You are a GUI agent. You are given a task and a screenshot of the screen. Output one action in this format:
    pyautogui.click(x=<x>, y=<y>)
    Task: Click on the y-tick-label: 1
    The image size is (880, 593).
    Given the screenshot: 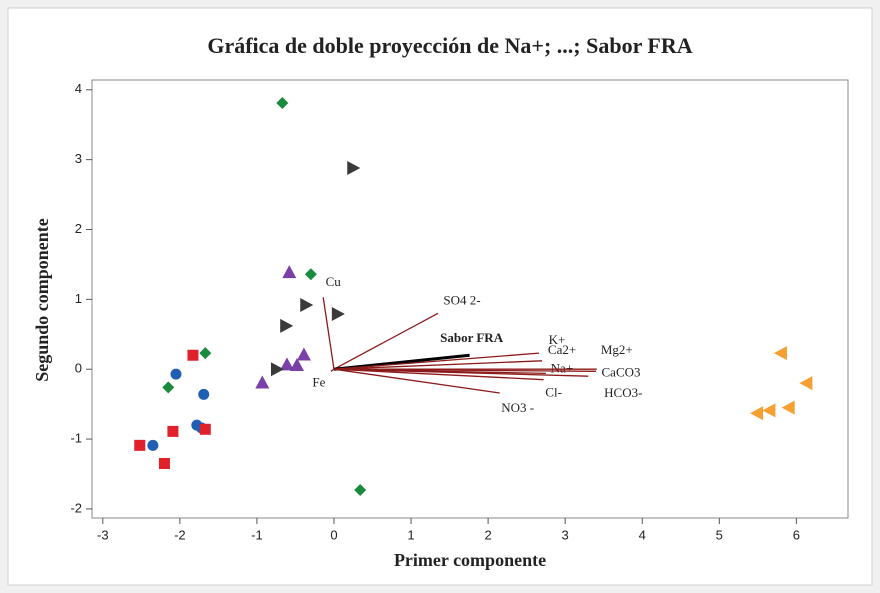 What is the action you would take?
    pyautogui.click(x=78, y=298)
    